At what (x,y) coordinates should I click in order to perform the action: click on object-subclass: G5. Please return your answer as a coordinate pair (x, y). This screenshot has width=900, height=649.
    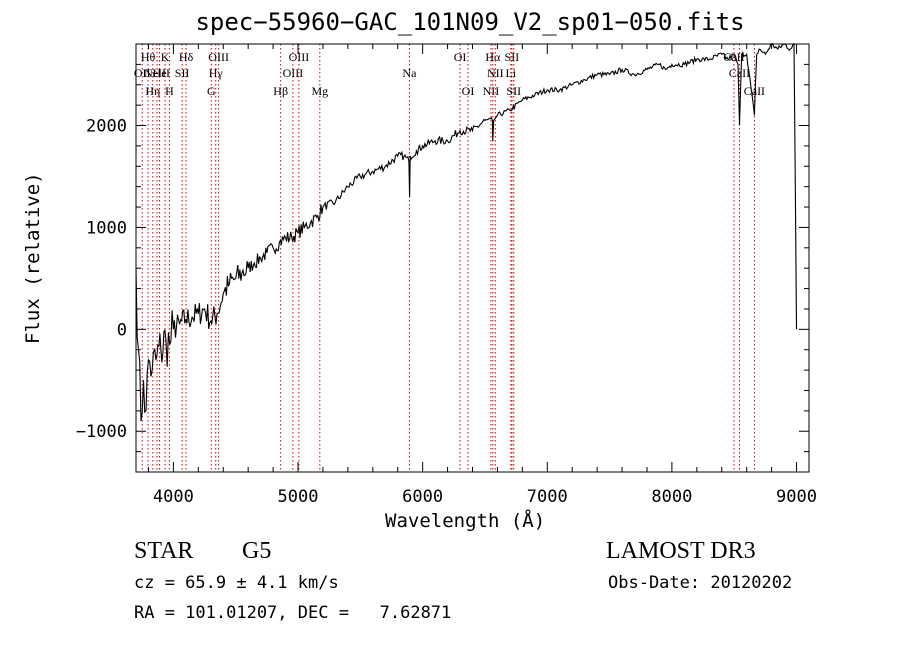
    Looking at the image, I should click on (257, 551).